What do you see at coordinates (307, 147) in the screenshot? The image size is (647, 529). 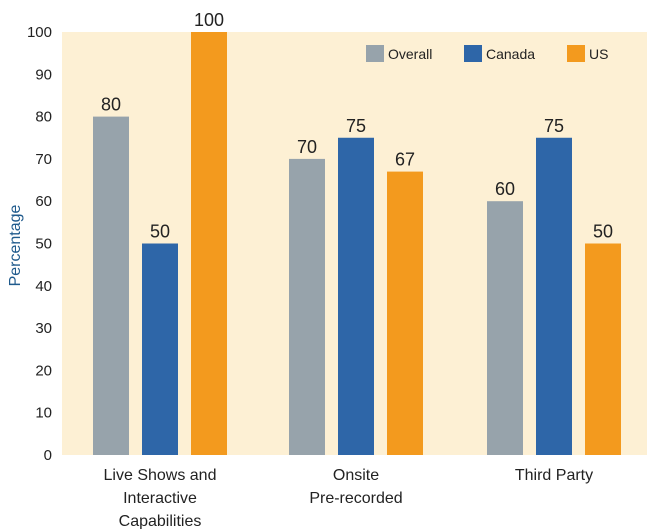 I see `data-label-overall-1: 70` at bounding box center [307, 147].